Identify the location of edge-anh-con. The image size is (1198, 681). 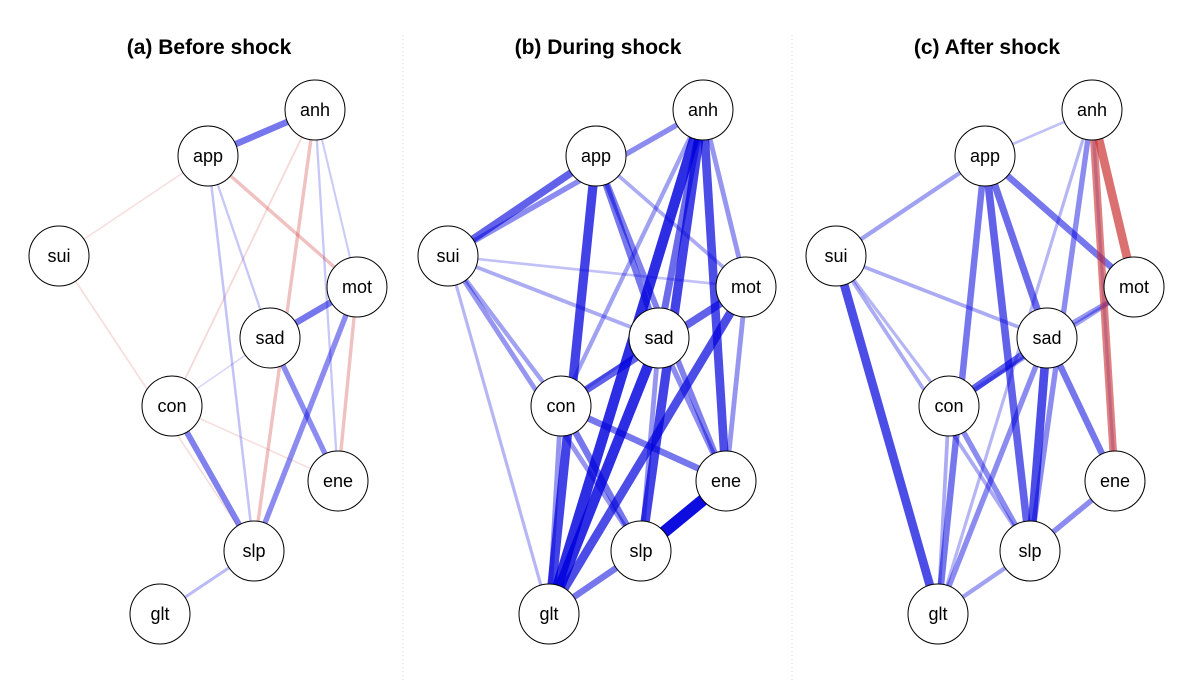
(243, 258).